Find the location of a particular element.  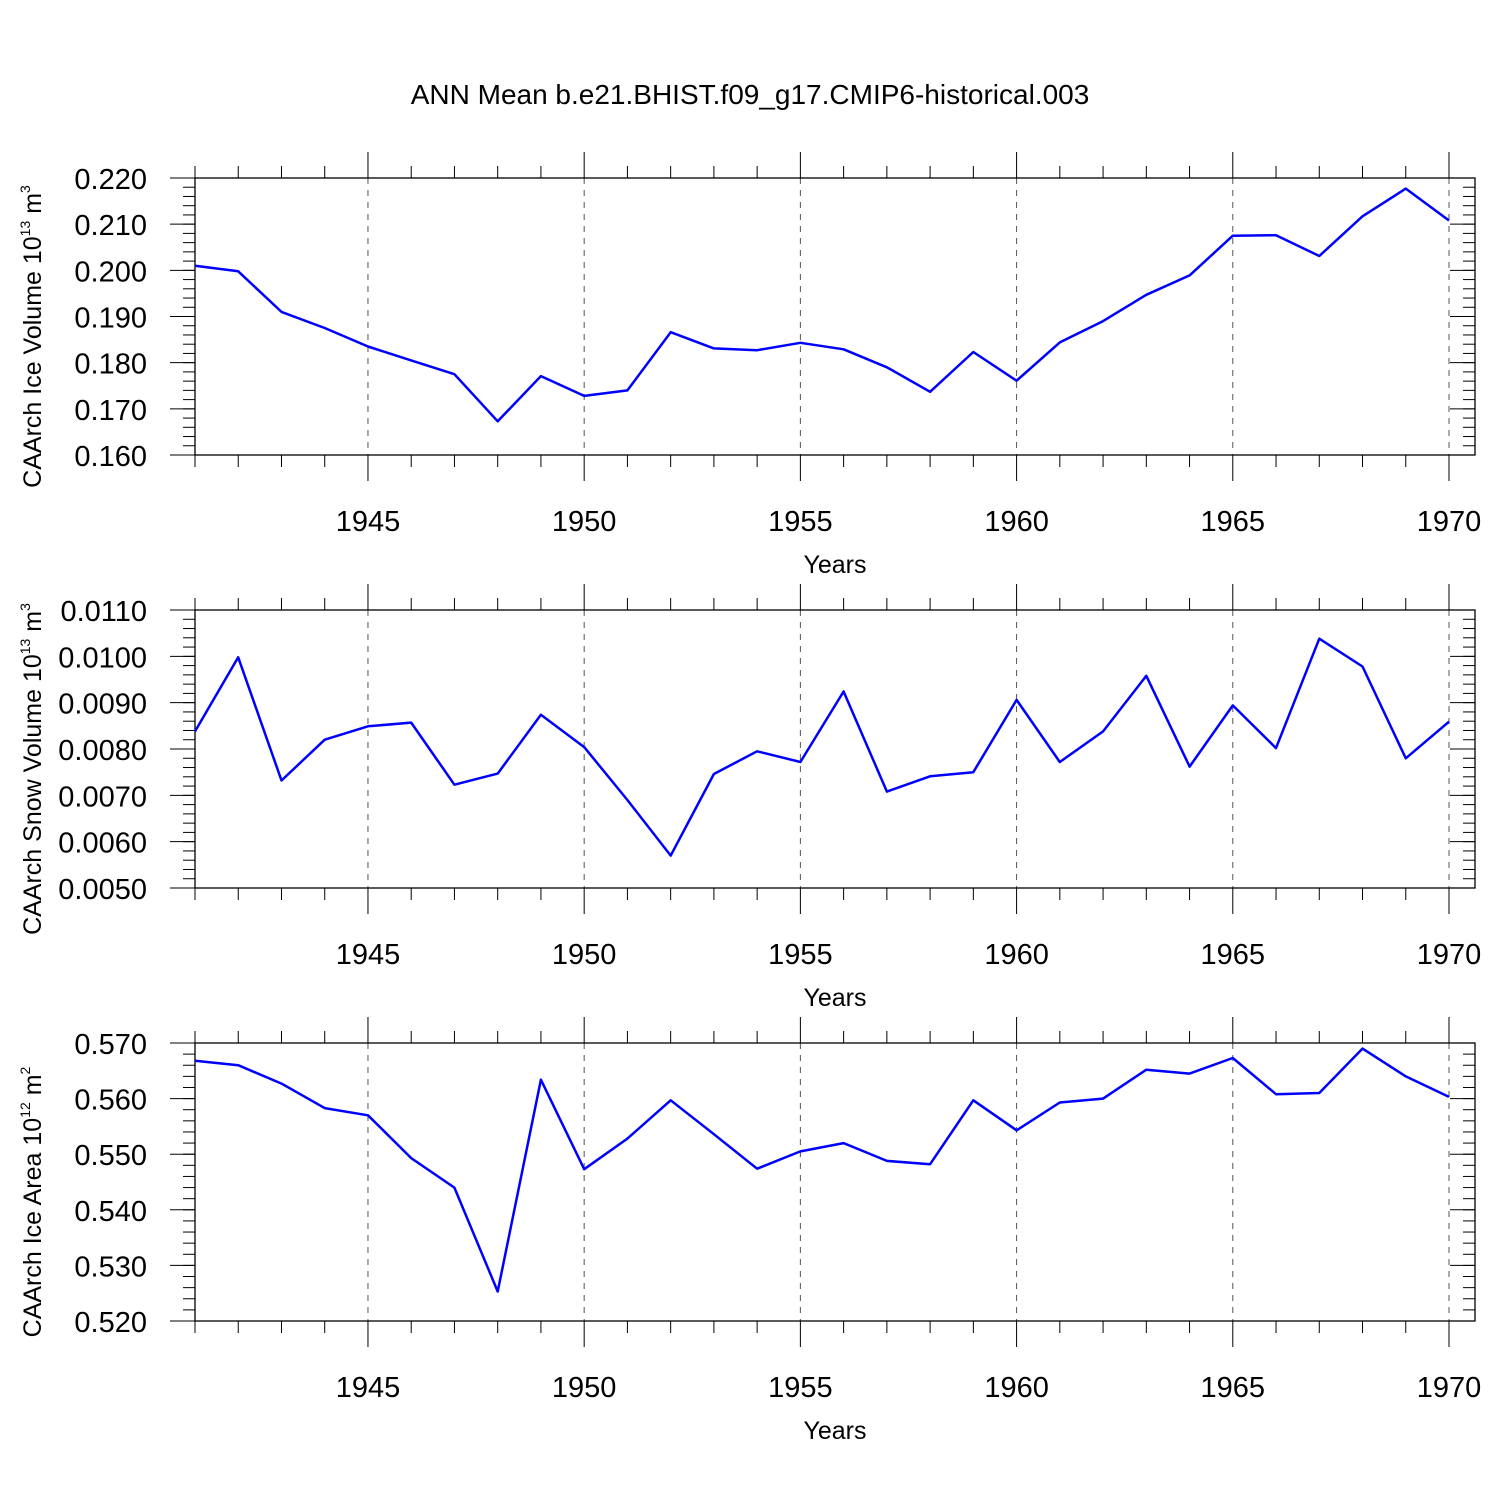

ytick-label: 0.0060 is located at coordinates (102, 844).